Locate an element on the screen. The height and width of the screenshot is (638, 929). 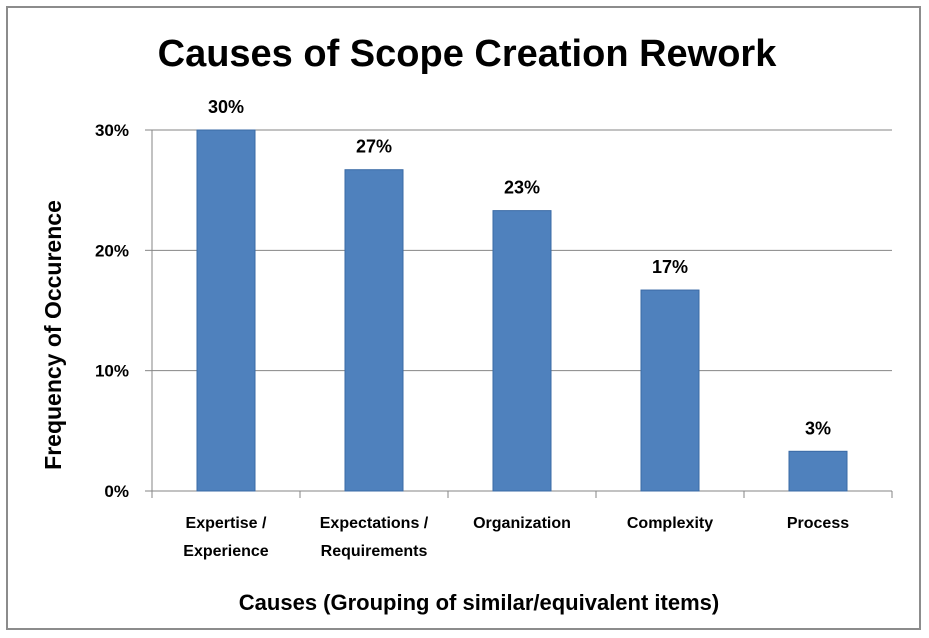
y-tick-label: 20% is located at coordinates (112, 250).